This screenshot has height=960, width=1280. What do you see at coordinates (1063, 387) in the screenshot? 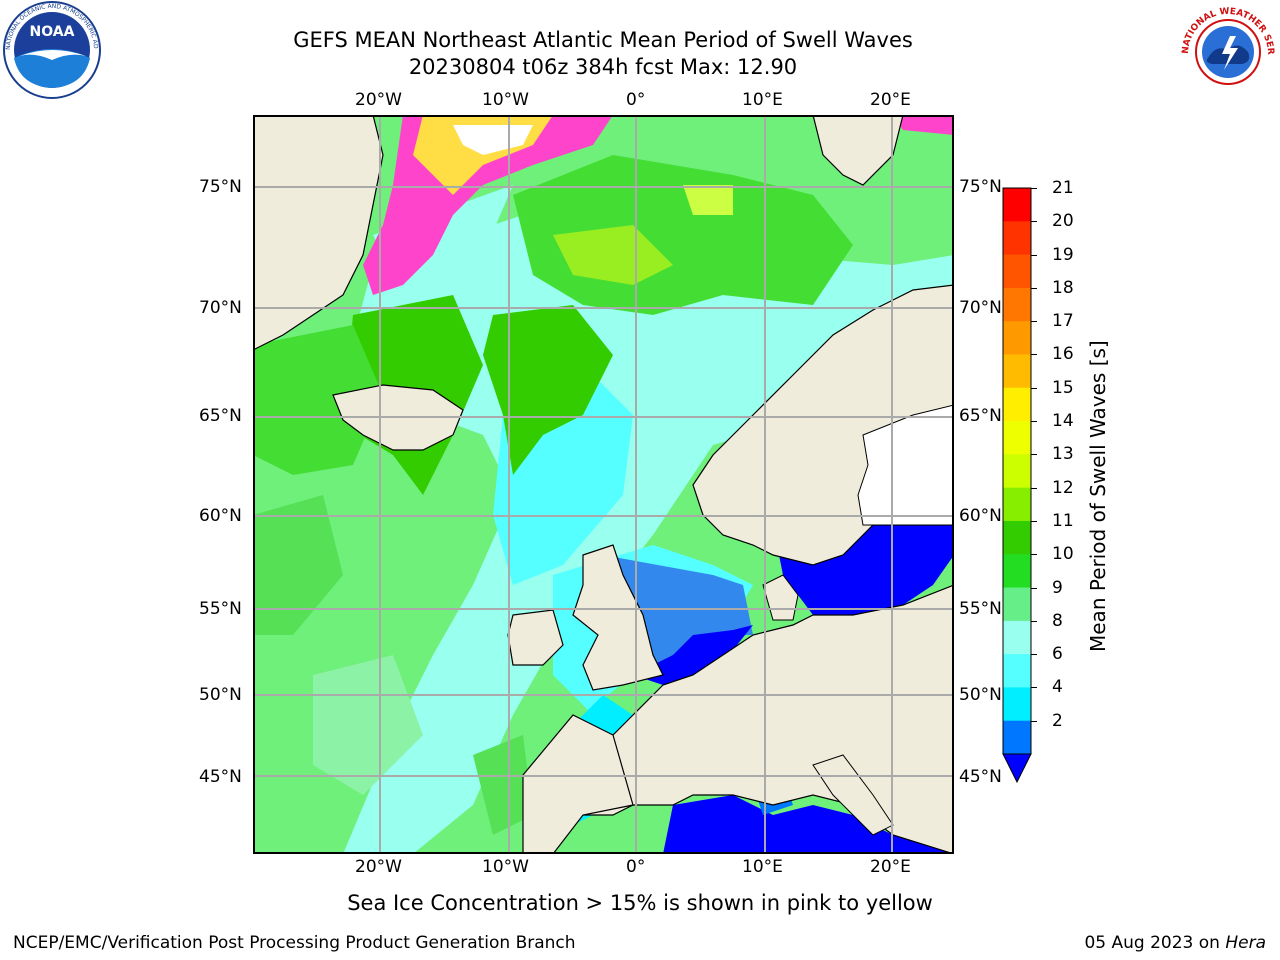
I see `colorbar-tick-label: 15` at bounding box center [1063, 387].